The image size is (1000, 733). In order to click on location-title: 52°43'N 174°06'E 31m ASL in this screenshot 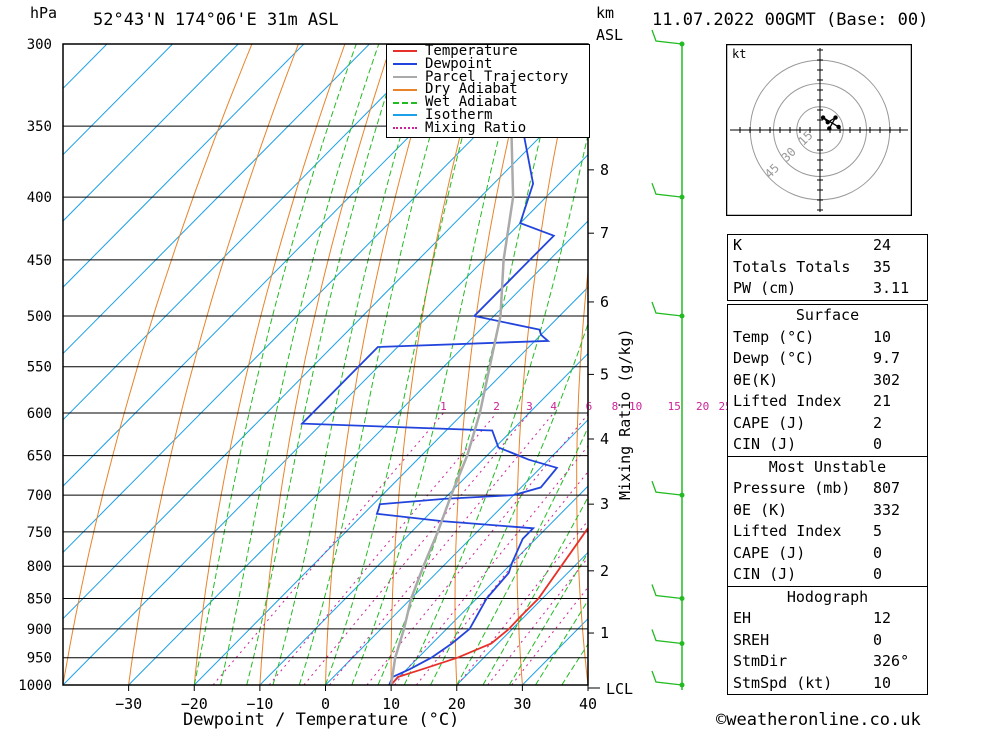, I will do `click(216, 20)`.